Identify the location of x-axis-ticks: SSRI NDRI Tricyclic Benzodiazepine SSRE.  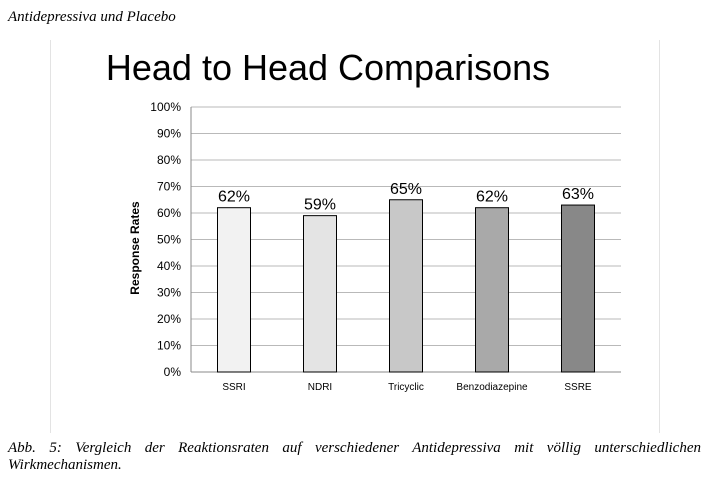
(407, 387).